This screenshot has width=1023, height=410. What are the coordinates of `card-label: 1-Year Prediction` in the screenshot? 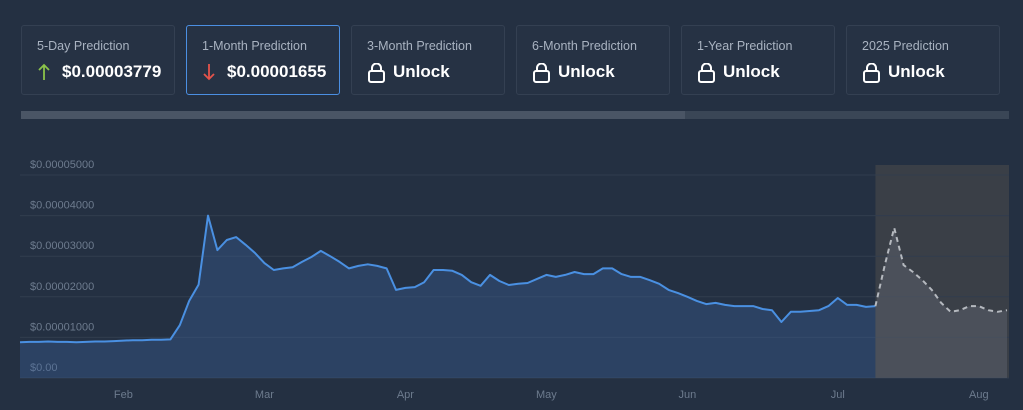 It's located at (745, 46).